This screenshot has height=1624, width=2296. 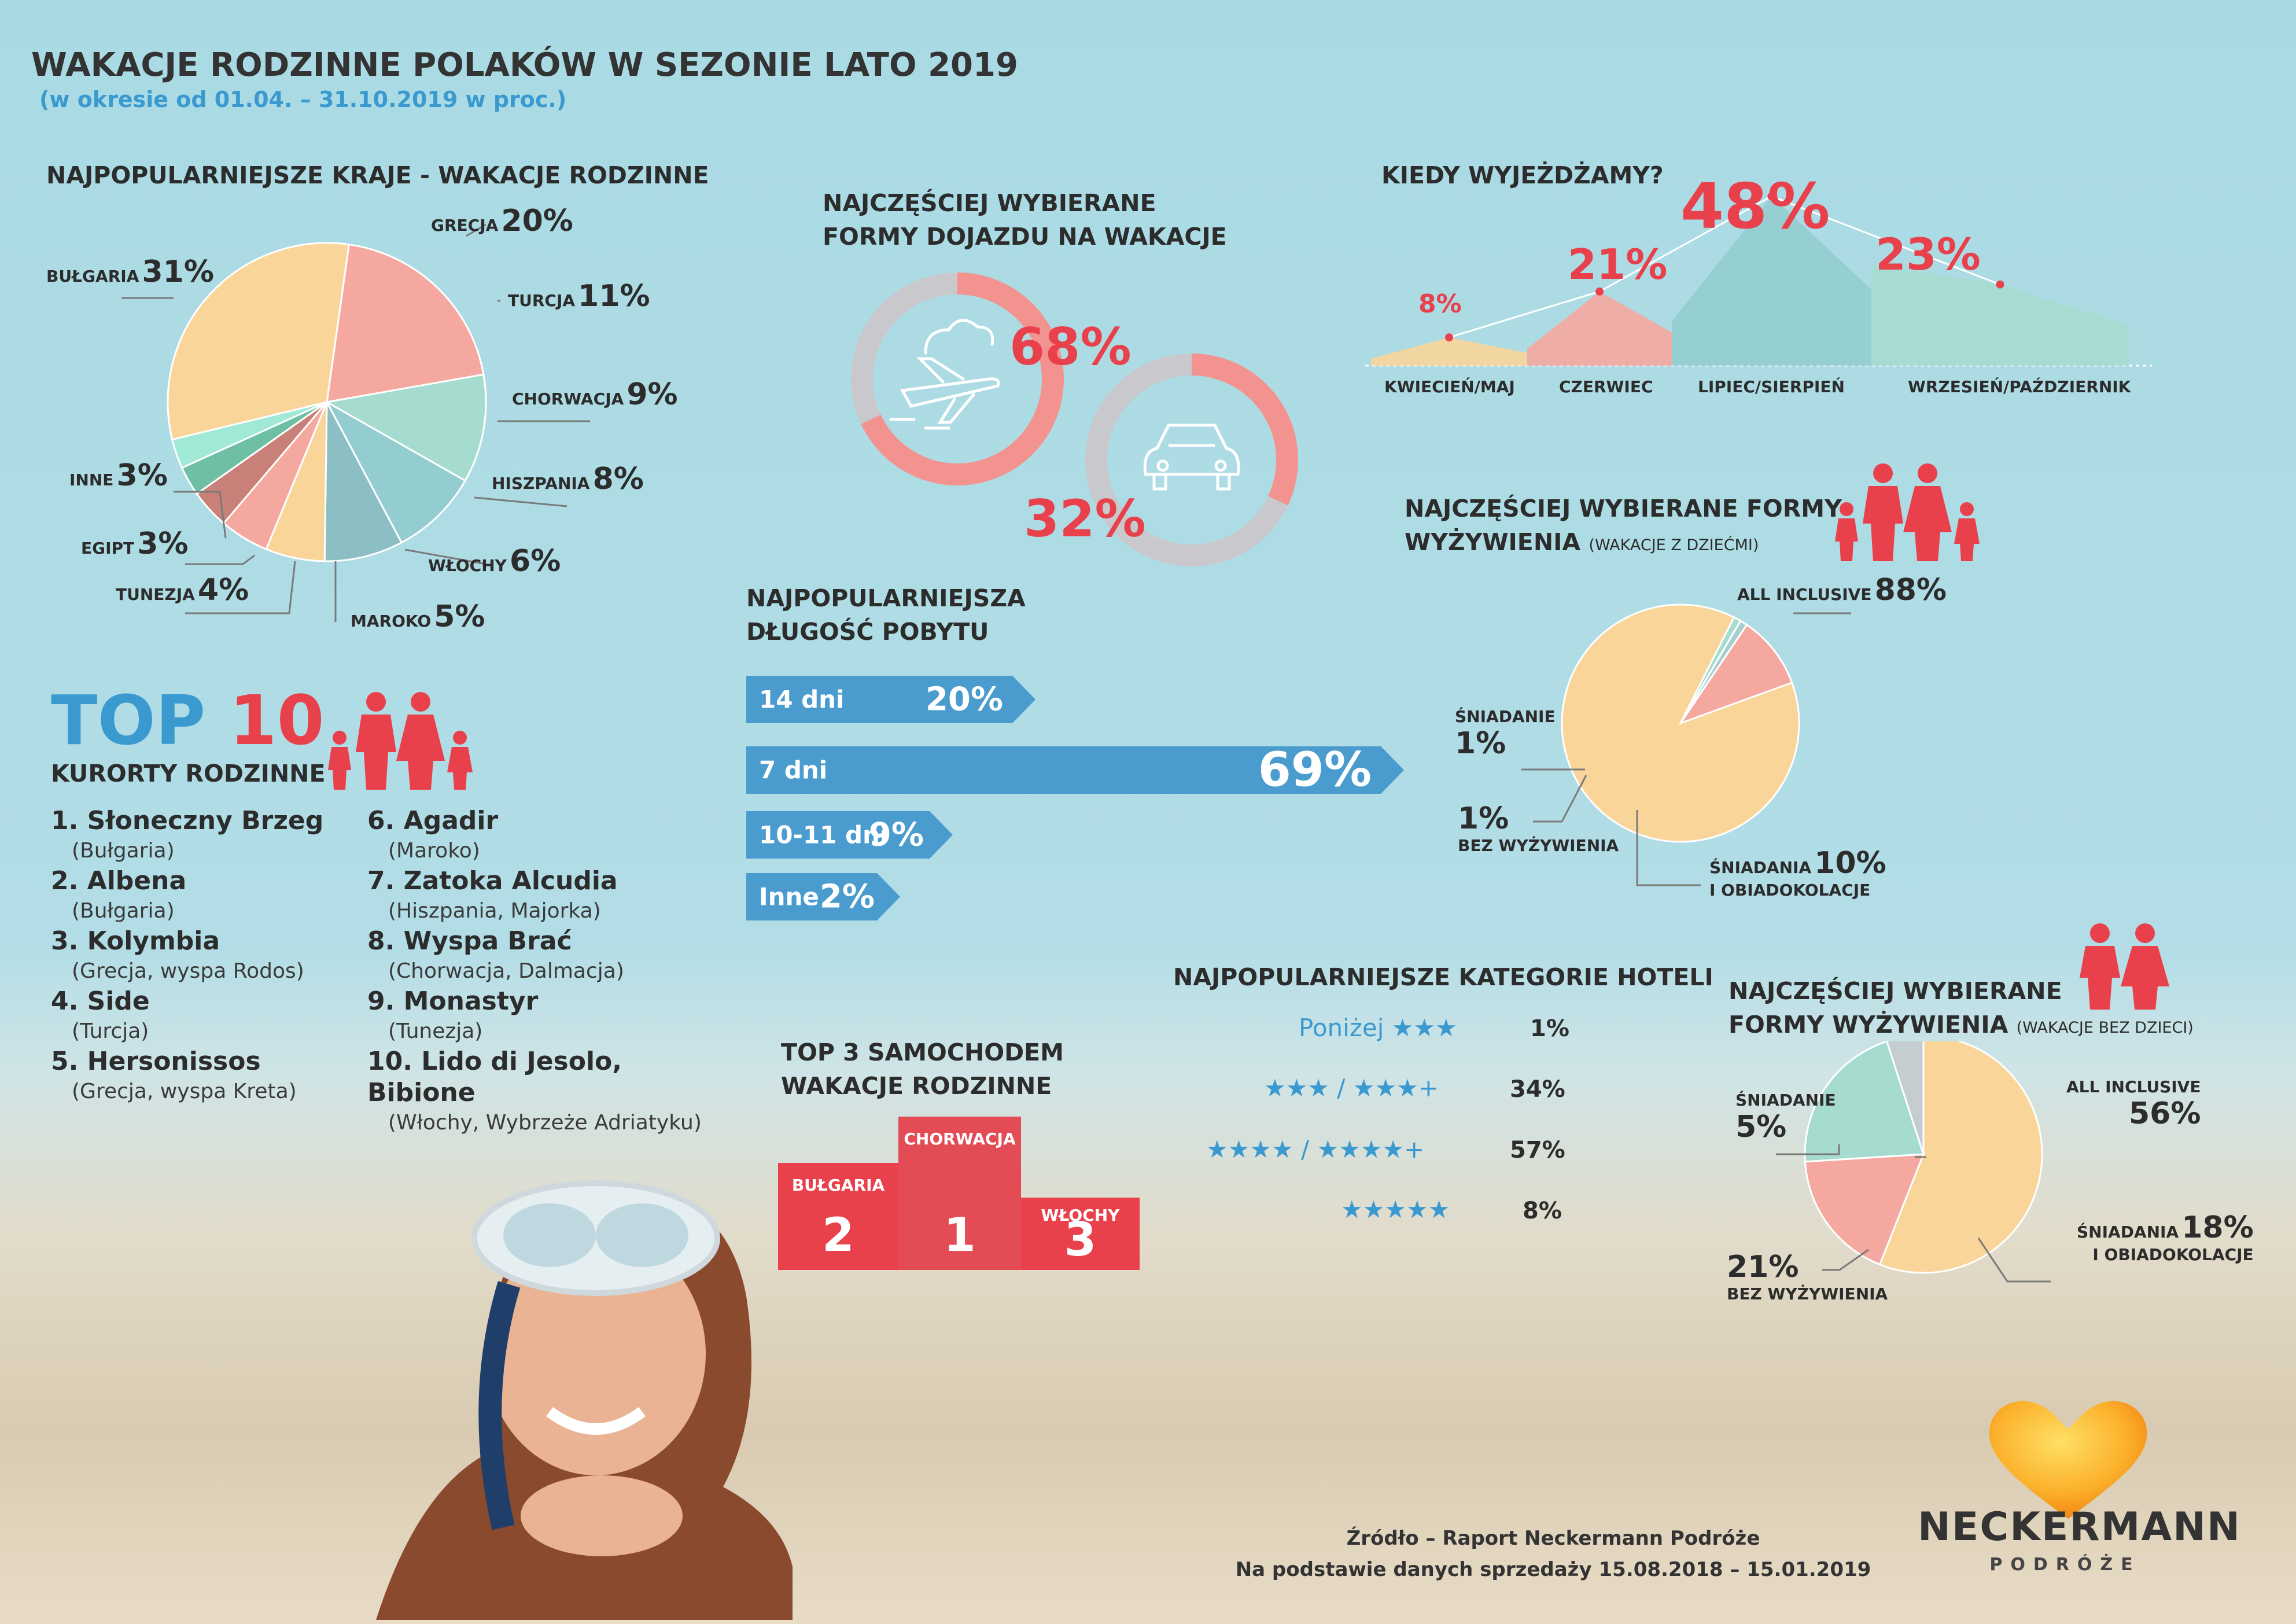 What do you see at coordinates (433, 821) in the screenshot?
I see `resort-name: 6. Agadir` at bounding box center [433, 821].